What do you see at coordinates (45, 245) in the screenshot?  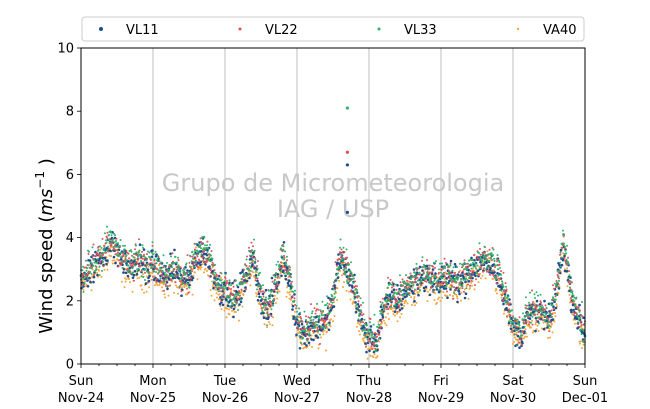 I see `y-axis-label: Wind speed (ms−1 )` at bounding box center [45, 245].